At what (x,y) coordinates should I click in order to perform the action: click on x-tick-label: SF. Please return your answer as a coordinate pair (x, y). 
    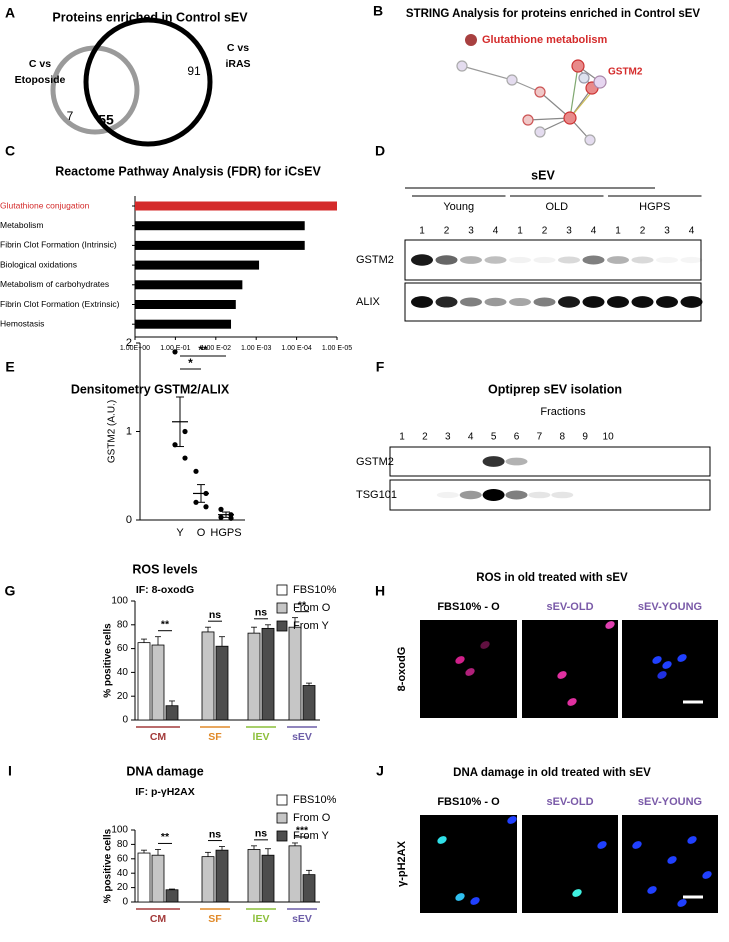
    Looking at the image, I should click on (215, 919).